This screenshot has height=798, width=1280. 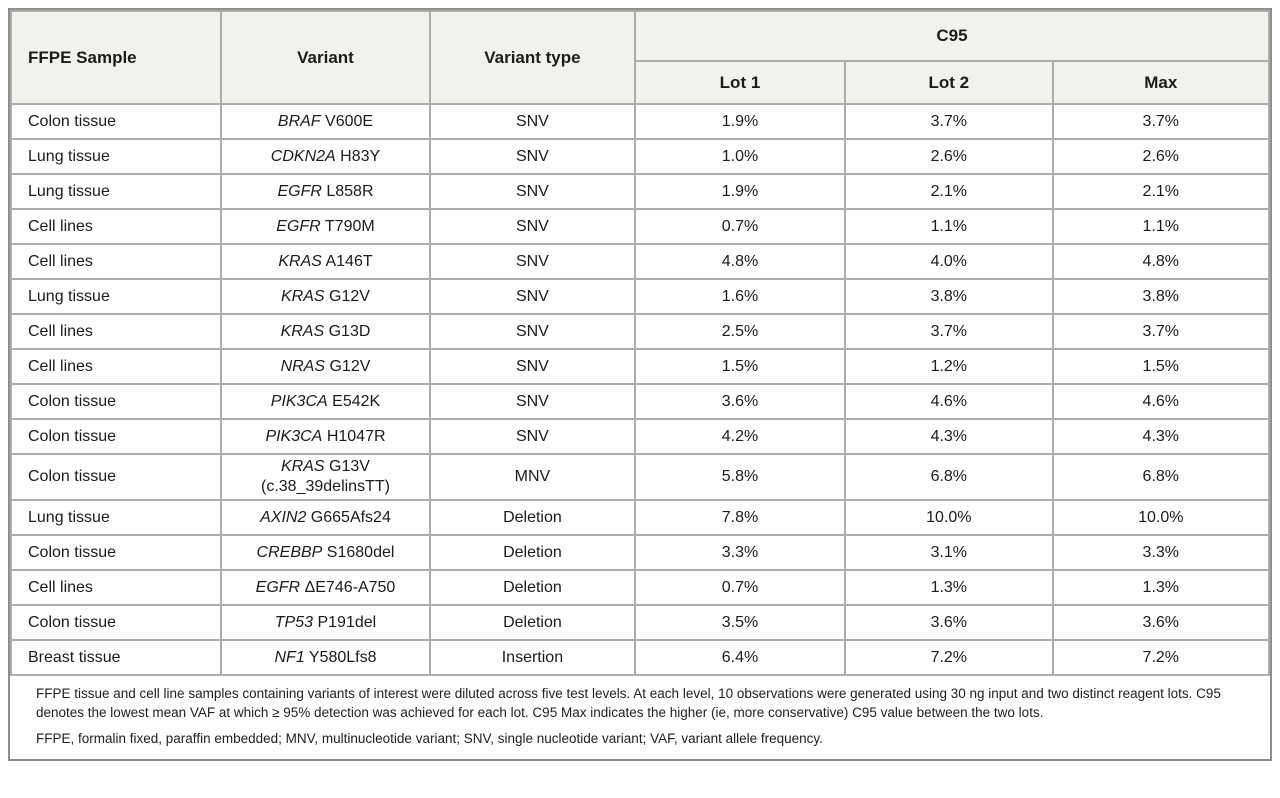 I want to click on cell-c95-lot2: 4.3%, so click(x=949, y=436).